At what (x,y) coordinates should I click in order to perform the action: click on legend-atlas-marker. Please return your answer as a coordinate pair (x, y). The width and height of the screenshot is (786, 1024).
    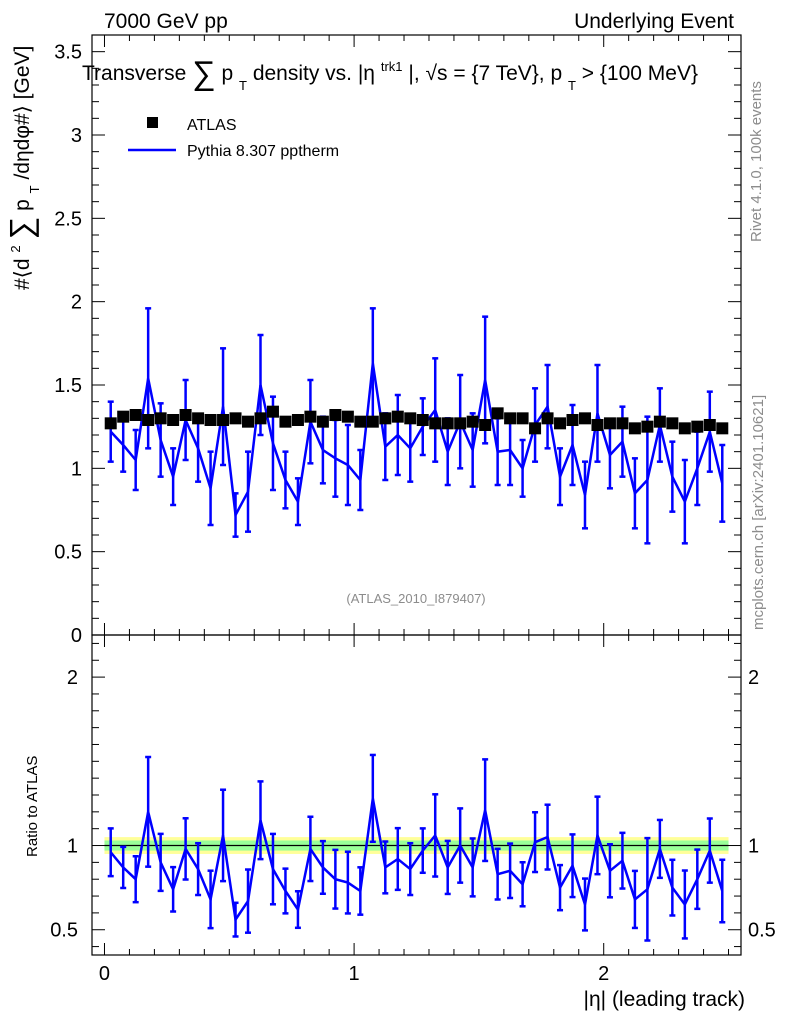
    Looking at the image, I should click on (152, 122).